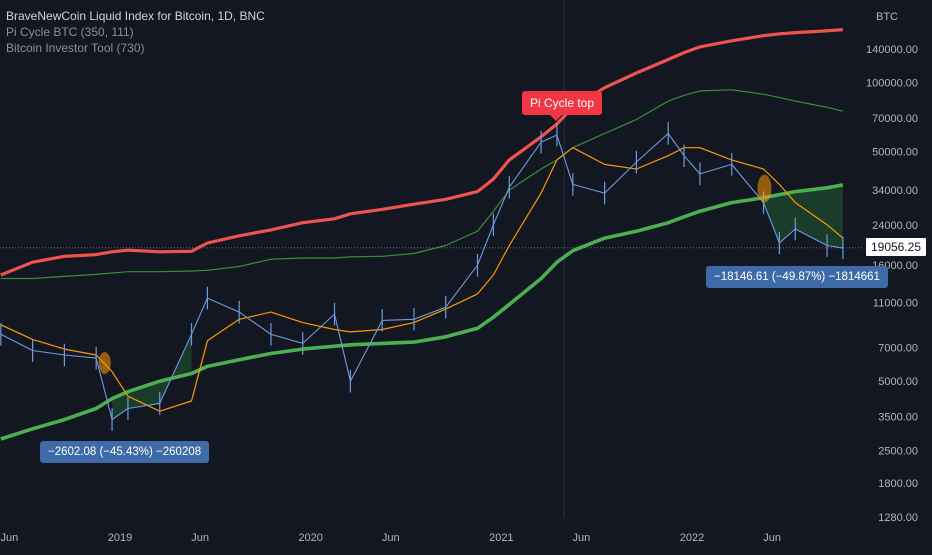  What do you see at coordinates (120, 538) in the screenshot?
I see `x-tick-label: 2019` at bounding box center [120, 538].